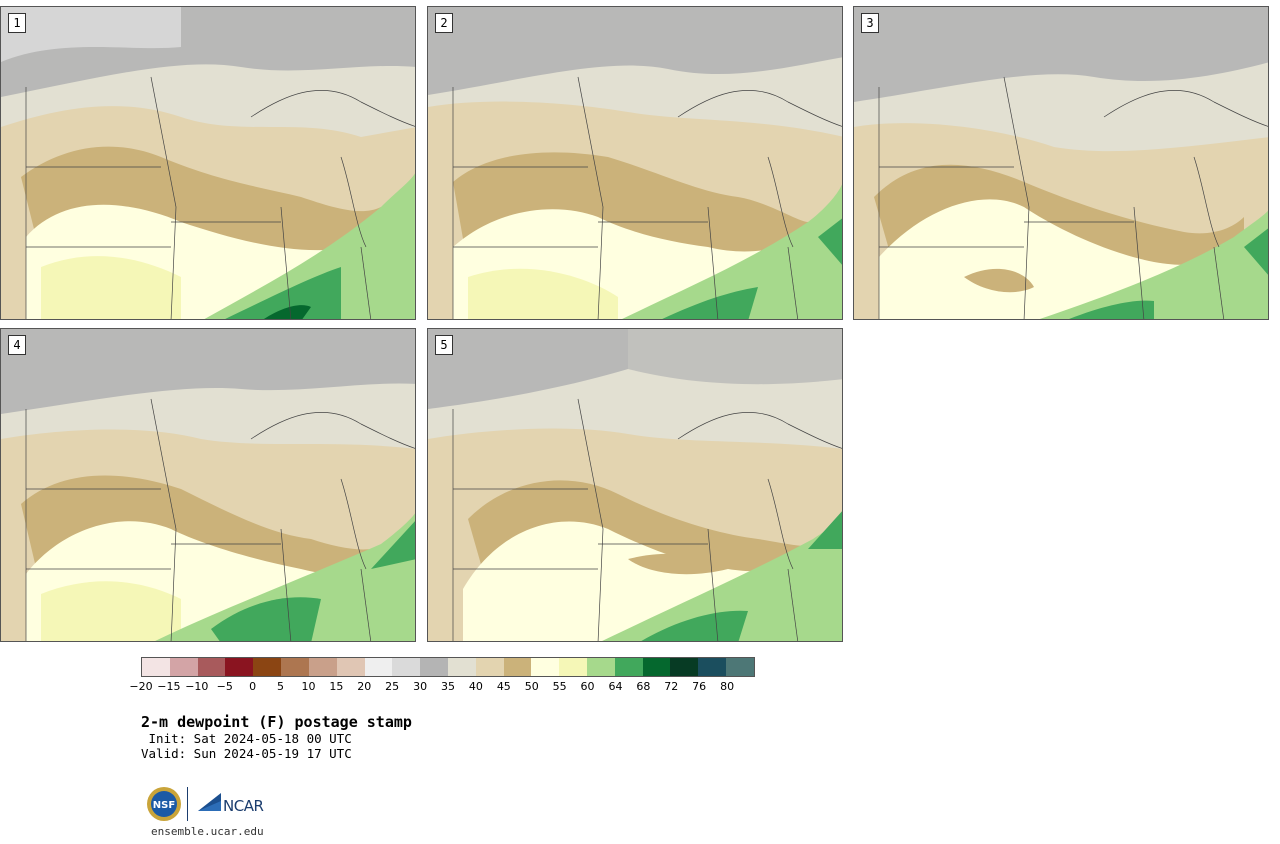  What do you see at coordinates (587, 686) in the screenshot?
I see `colorbar-tick-label: 60` at bounding box center [587, 686].